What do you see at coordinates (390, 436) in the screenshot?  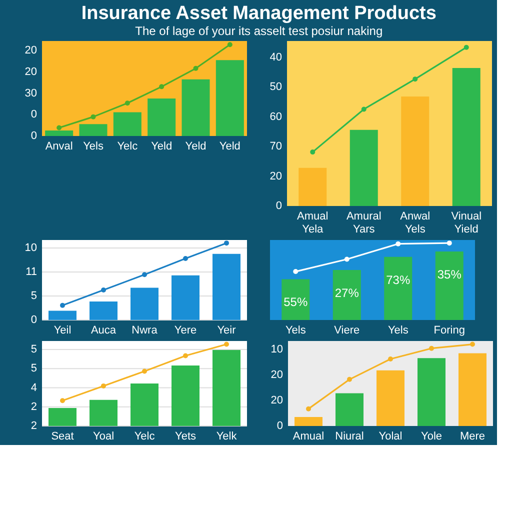 I see `x-tick-label: Yolal` at bounding box center [390, 436].